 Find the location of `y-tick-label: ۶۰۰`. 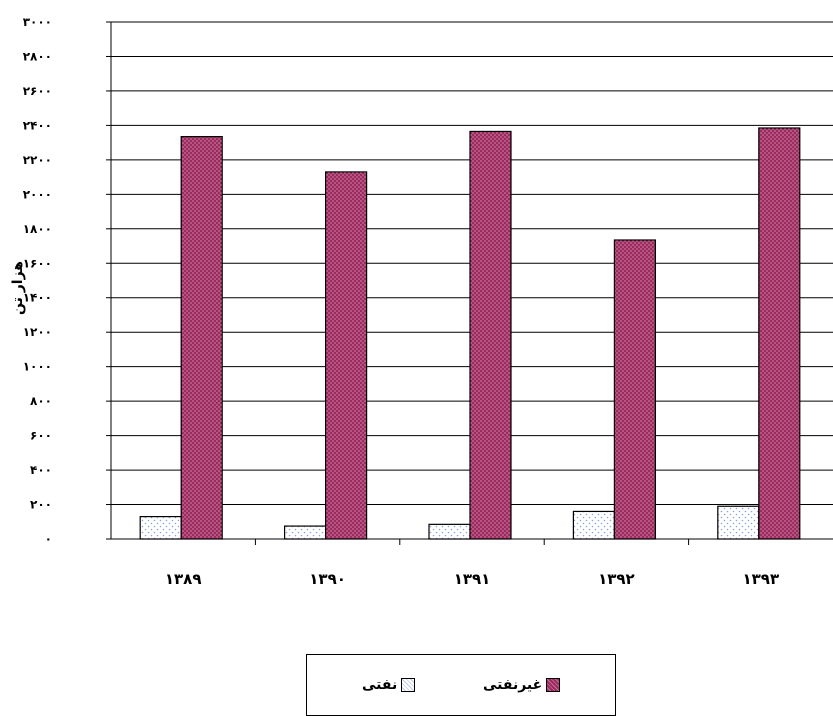

y-tick-label: ۶۰۰ is located at coordinates (41, 436).